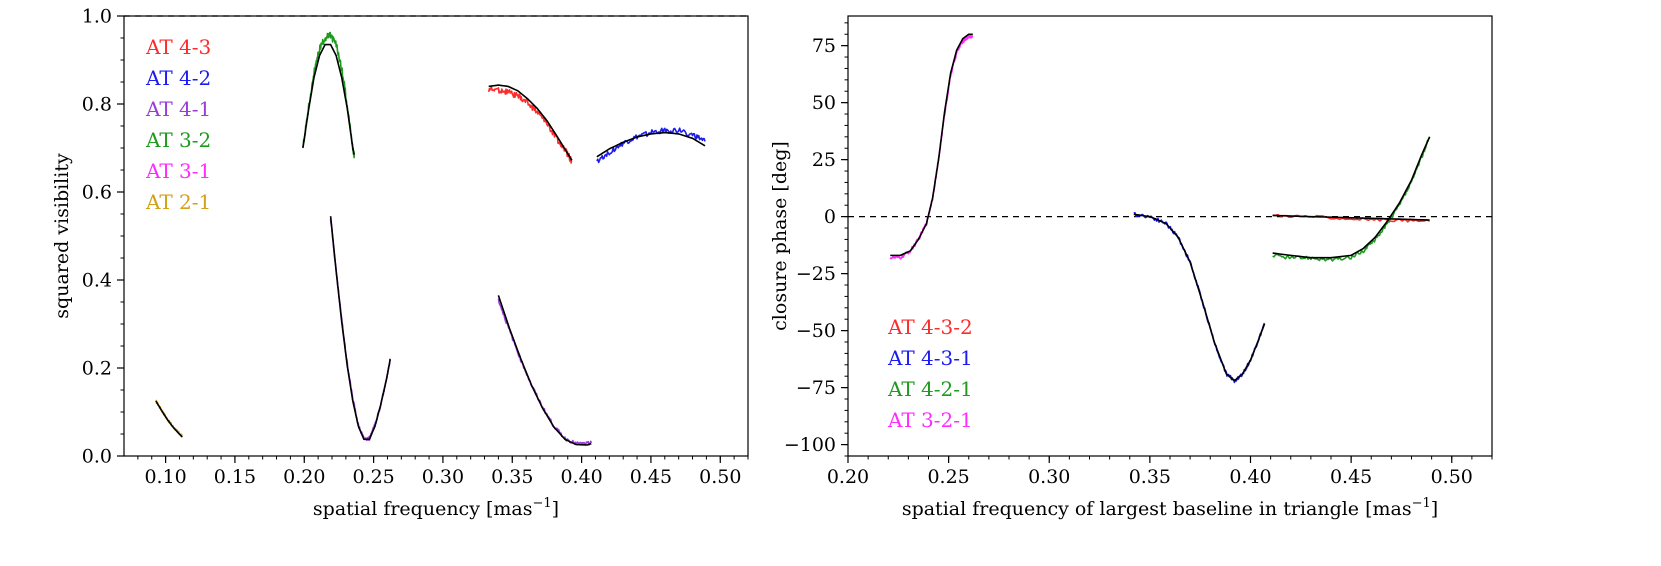 The height and width of the screenshot is (566, 1661). I want to click on legend-entry: AT 4-3-2, so click(930, 327).